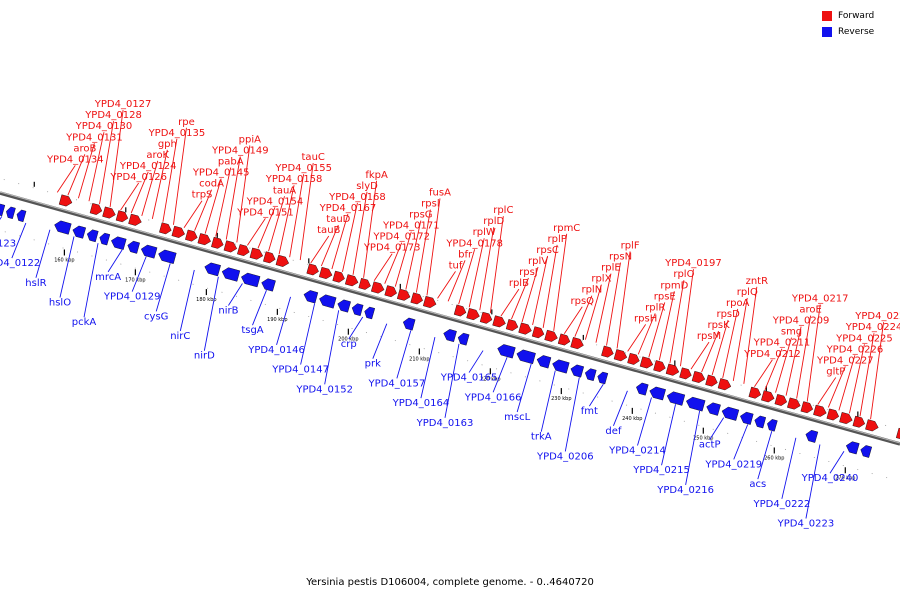 This screenshot has height=600, width=900. I want to click on reverse-gene-label: YPD4_0152, so click(324, 389).